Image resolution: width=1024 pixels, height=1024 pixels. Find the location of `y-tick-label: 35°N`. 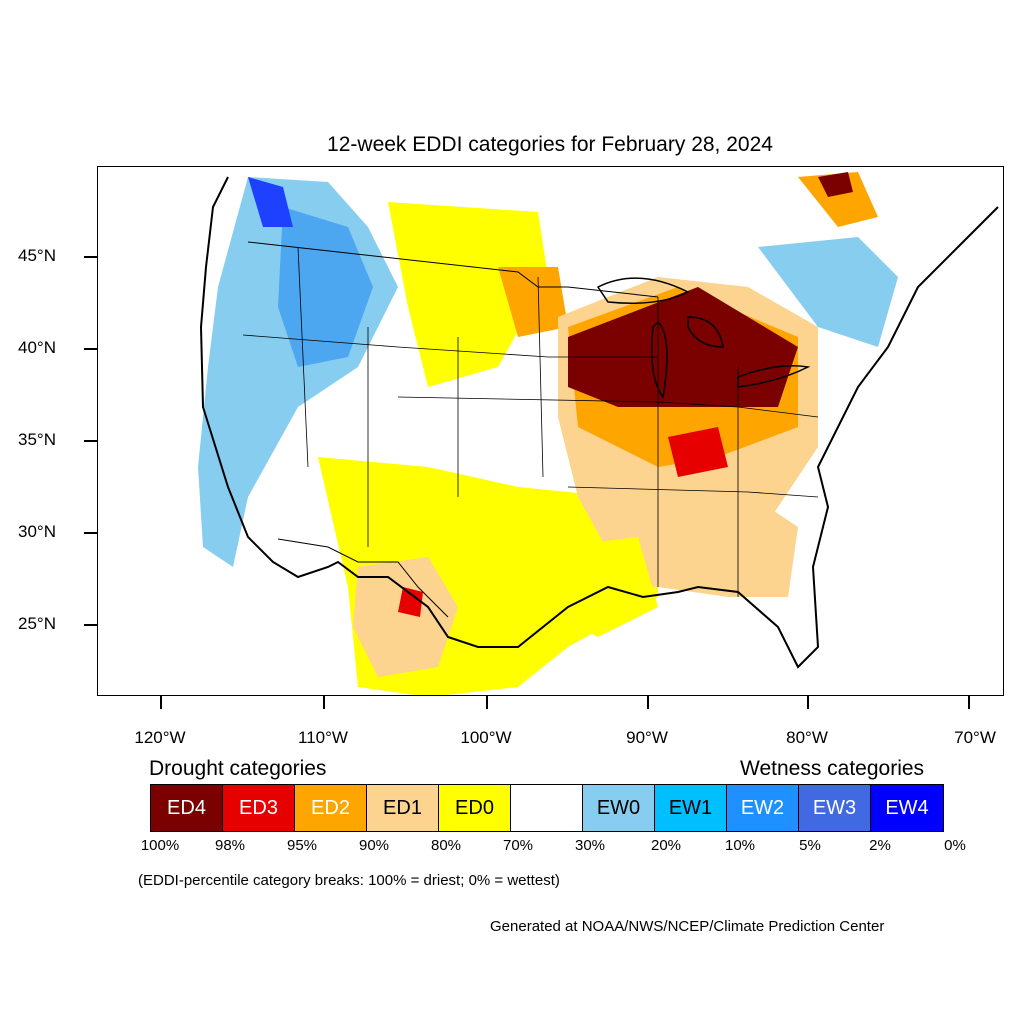

y-tick-label: 35°N is located at coordinates (37, 439).